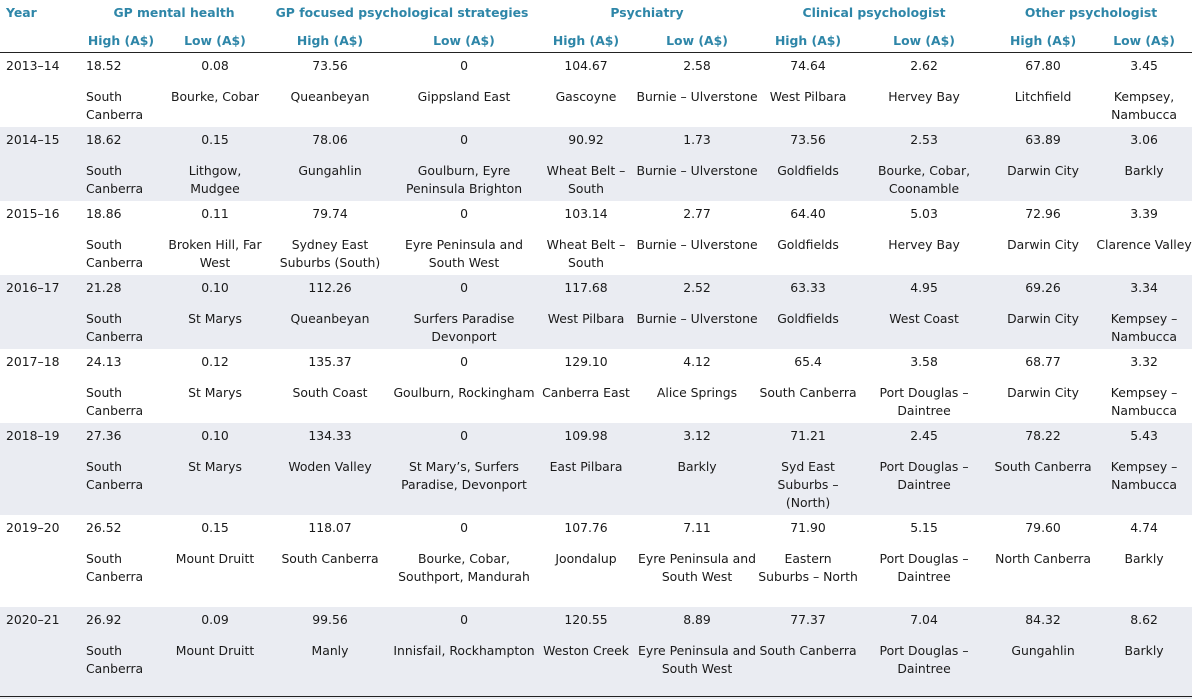 This screenshot has height=699, width=1192. I want to click on value-cell: 79.60, so click(1043, 527).